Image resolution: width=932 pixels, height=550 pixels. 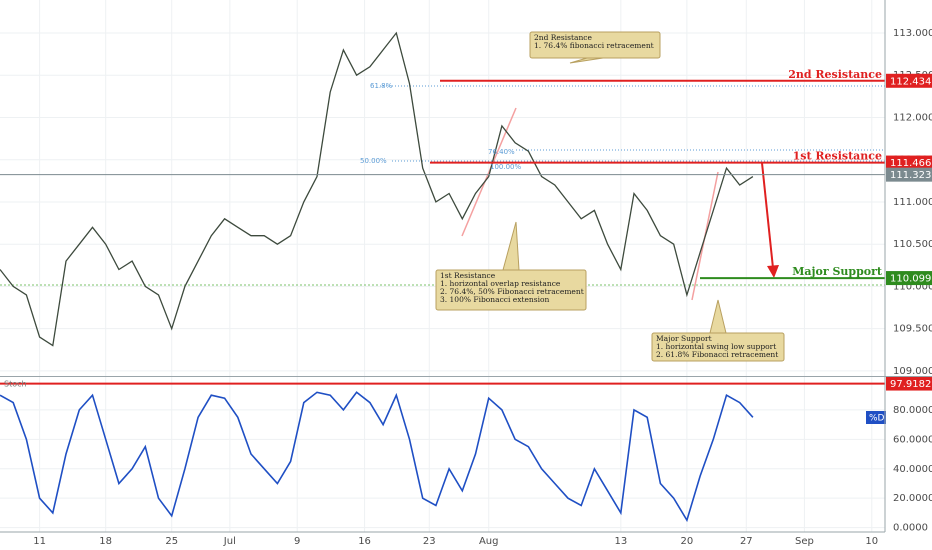 I want to click on y-tick-label: 110.500, so click(x=912, y=244).